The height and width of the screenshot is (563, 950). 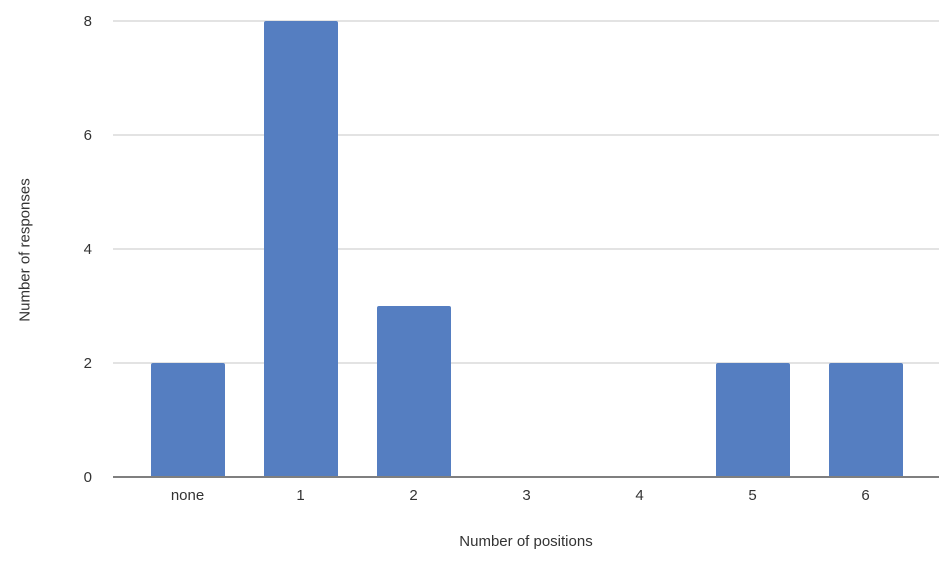 What do you see at coordinates (87, 21) in the screenshot?
I see `y-axis-tick-label: 8` at bounding box center [87, 21].